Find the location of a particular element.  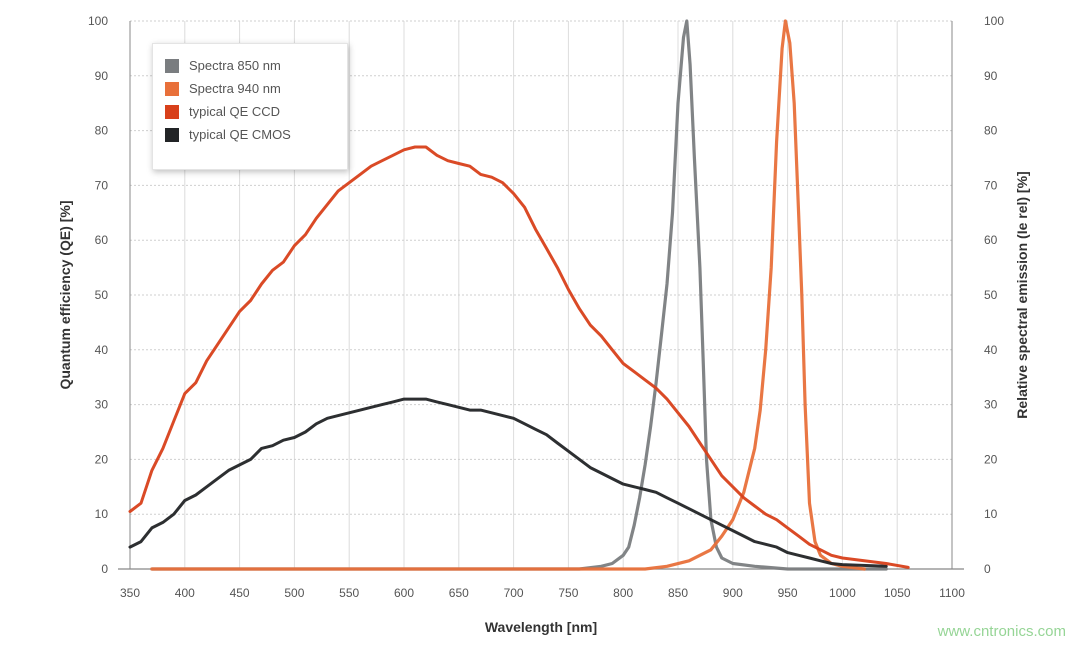

y-tick-label: 60 is located at coordinates (102, 240).